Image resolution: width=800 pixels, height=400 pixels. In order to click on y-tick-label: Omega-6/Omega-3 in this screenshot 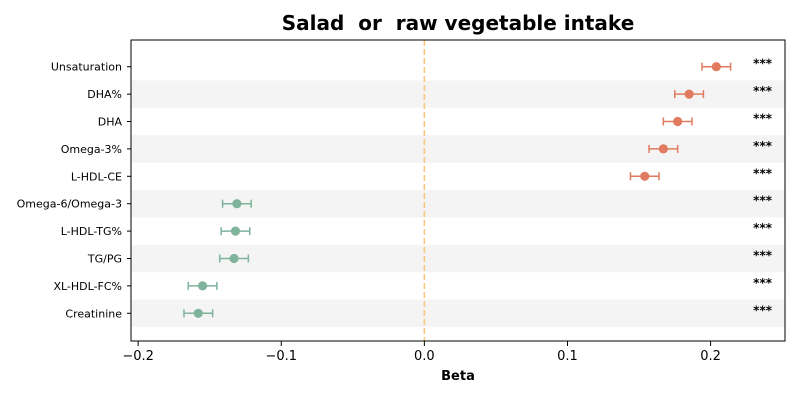, I will do `click(69, 204)`.